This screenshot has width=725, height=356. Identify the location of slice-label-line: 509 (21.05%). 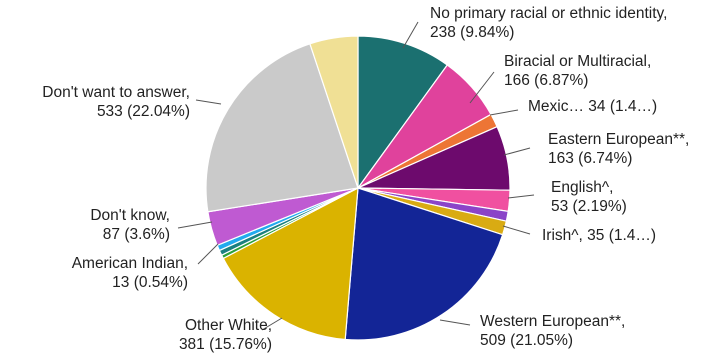
(526, 340).